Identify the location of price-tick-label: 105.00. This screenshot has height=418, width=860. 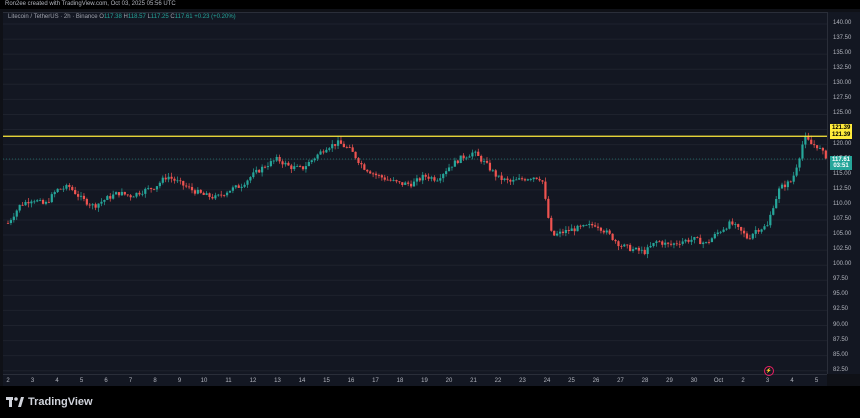
(842, 234).